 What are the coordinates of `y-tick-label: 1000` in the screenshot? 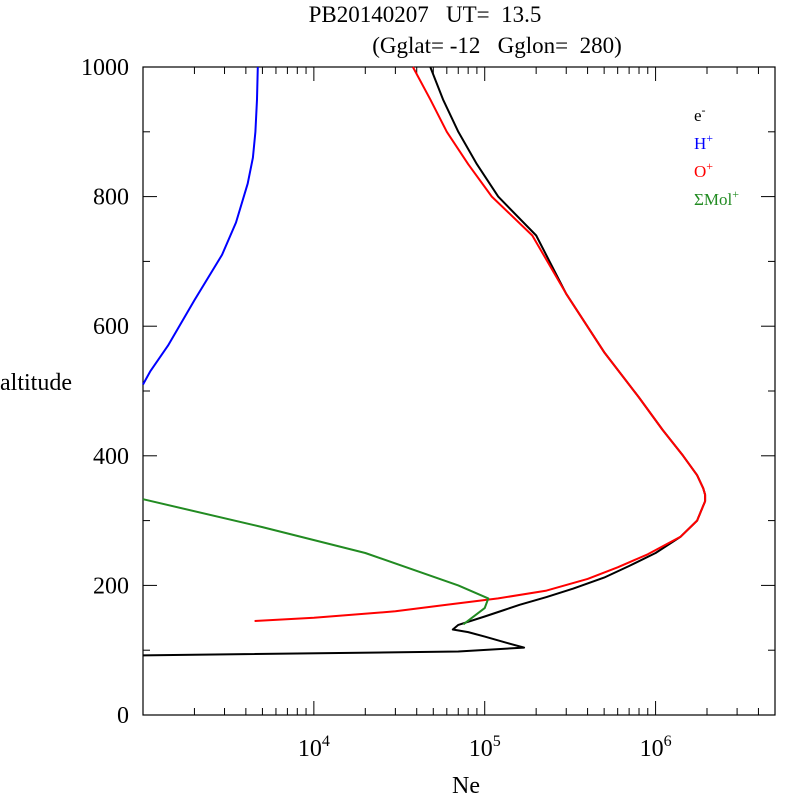 It's located at (105, 68).